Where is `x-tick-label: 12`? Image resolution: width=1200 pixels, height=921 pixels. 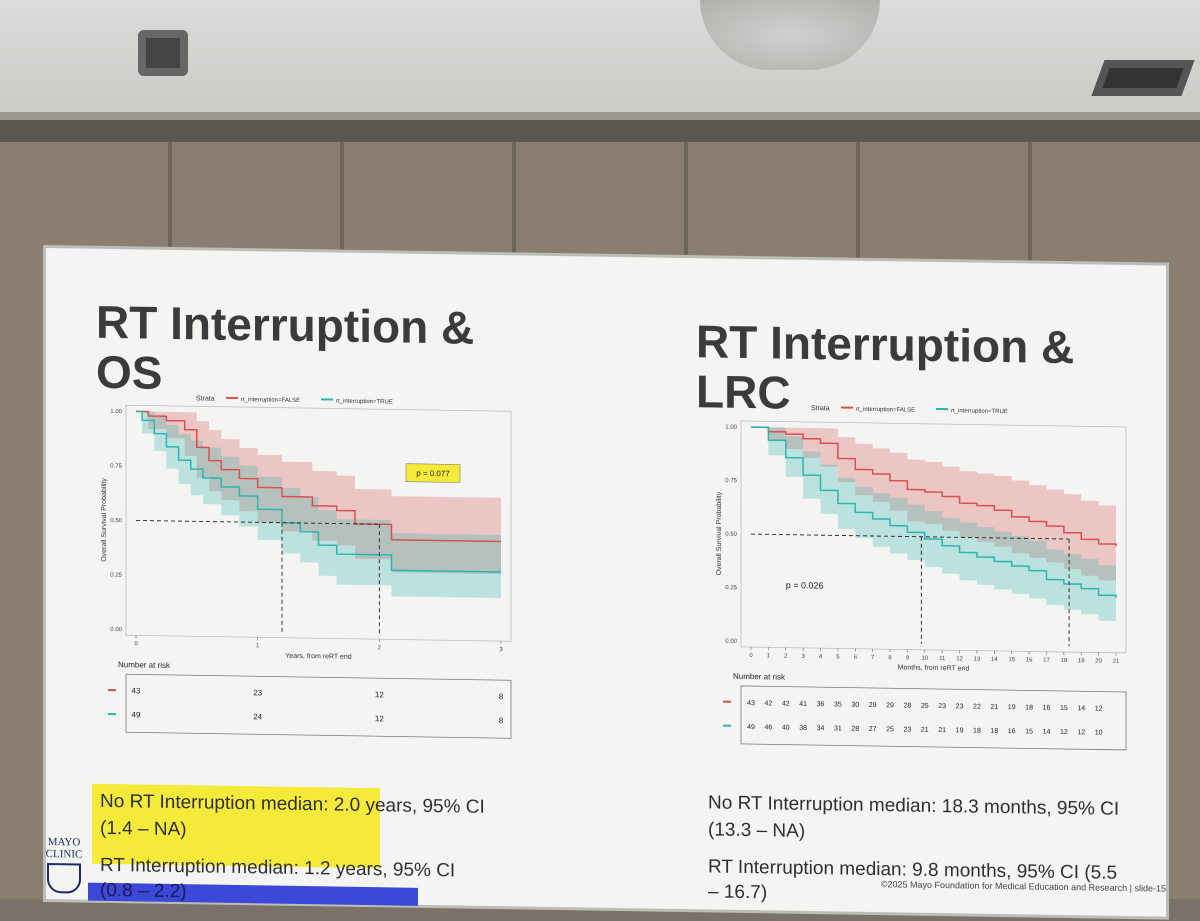 x-tick-label: 12 is located at coordinates (959, 659).